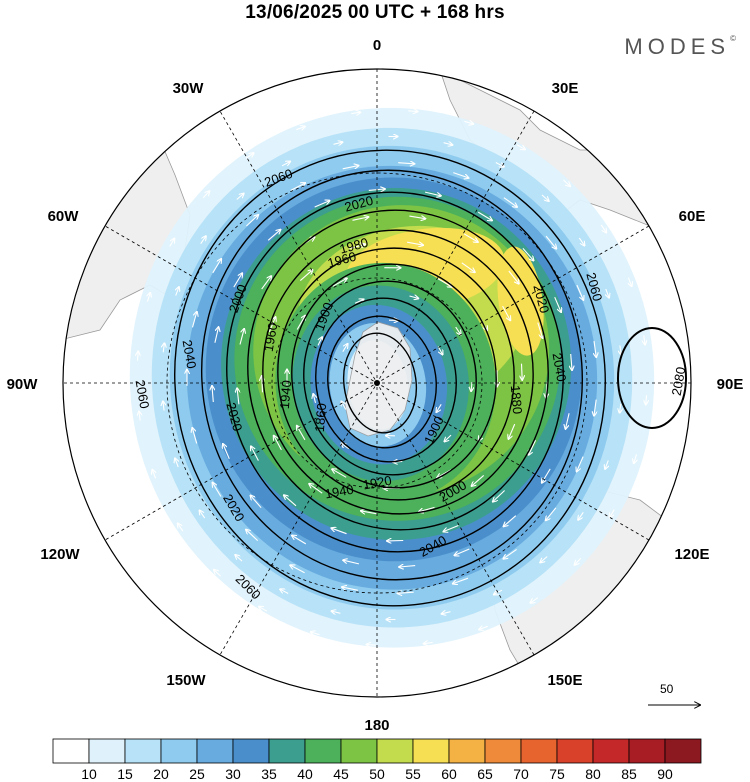 The width and height of the screenshot is (750, 782). Describe the element at coordinates (692, 216) in the screenshot. I see `lon-label-60e: 60E` at that location.